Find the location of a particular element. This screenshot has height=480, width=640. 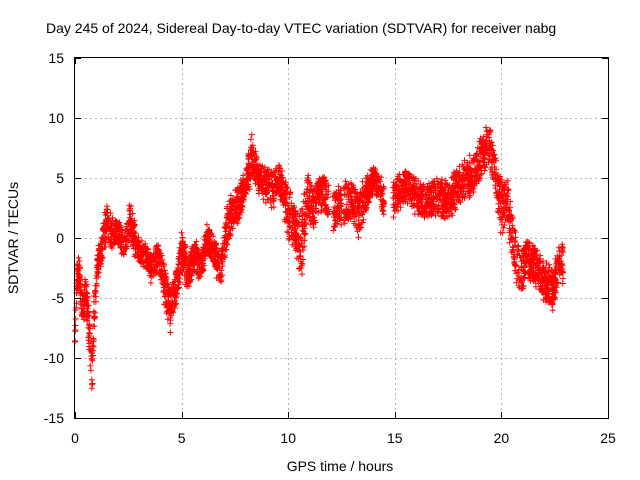

y-tick-label: 5 is located at coordinates (60, 178).